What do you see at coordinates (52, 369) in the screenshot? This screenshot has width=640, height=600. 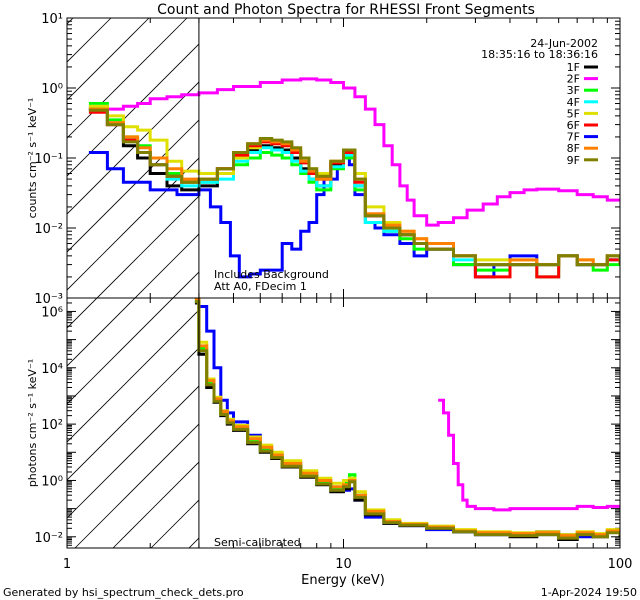 I see `y-tick-label: 10⁴` at bounding box center [52, 369].